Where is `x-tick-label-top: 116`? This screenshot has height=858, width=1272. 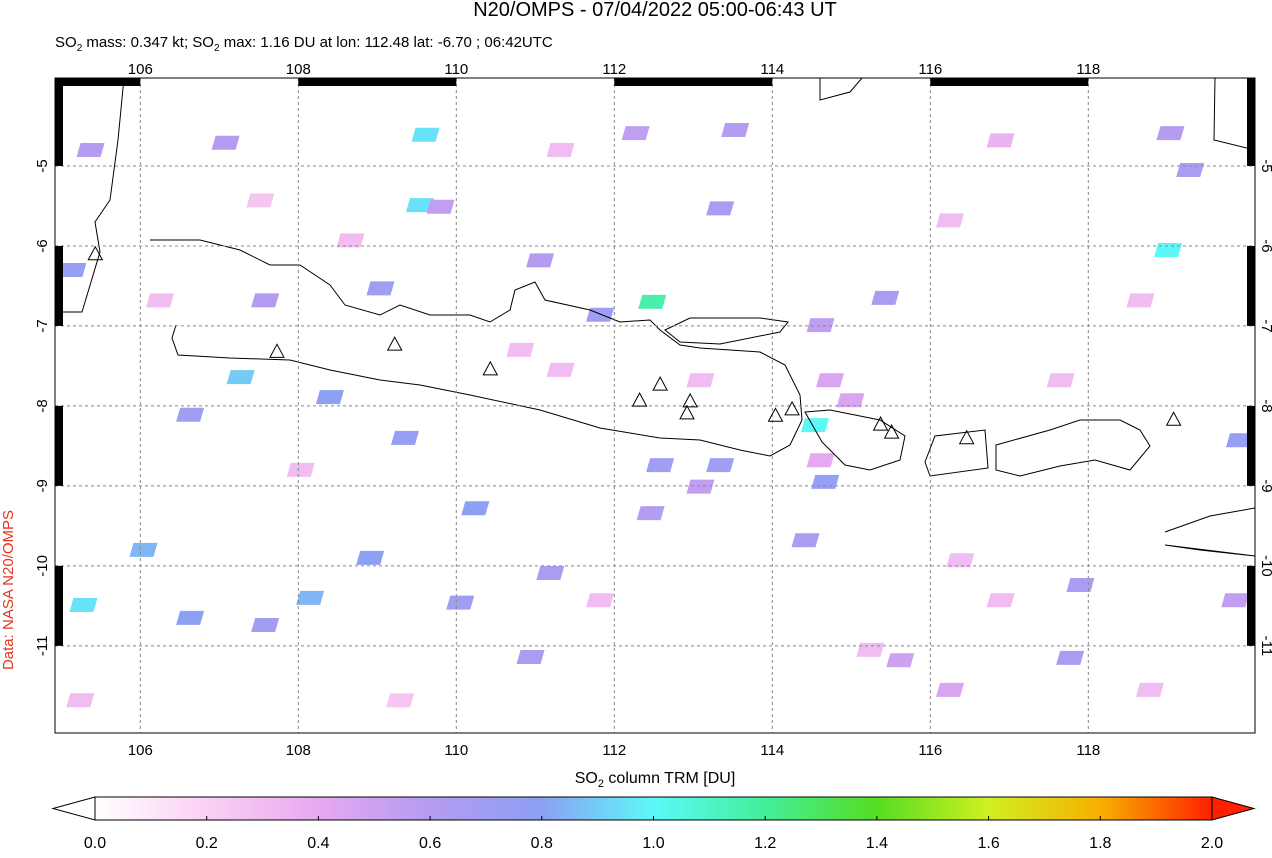 x-tick-label-top: 116 is located at coordinates (930, 69).